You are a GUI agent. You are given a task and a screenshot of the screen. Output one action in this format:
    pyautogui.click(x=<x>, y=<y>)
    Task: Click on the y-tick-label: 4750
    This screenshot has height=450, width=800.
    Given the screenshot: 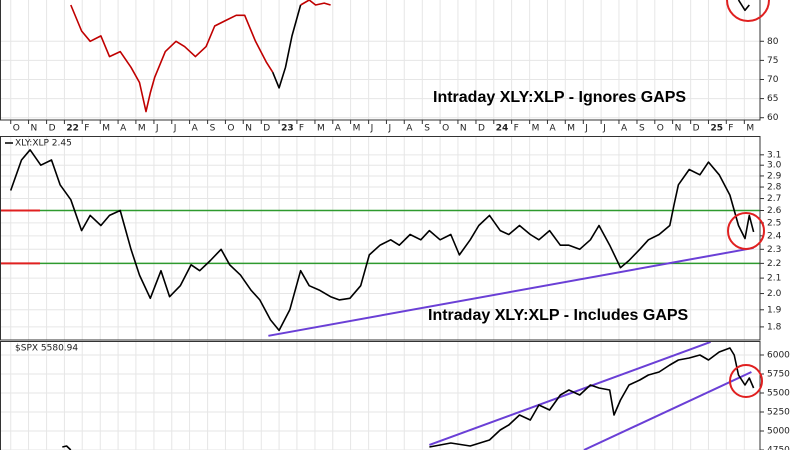 What is the action you would take?
    pyautogui.click(x=778, y=448)
    